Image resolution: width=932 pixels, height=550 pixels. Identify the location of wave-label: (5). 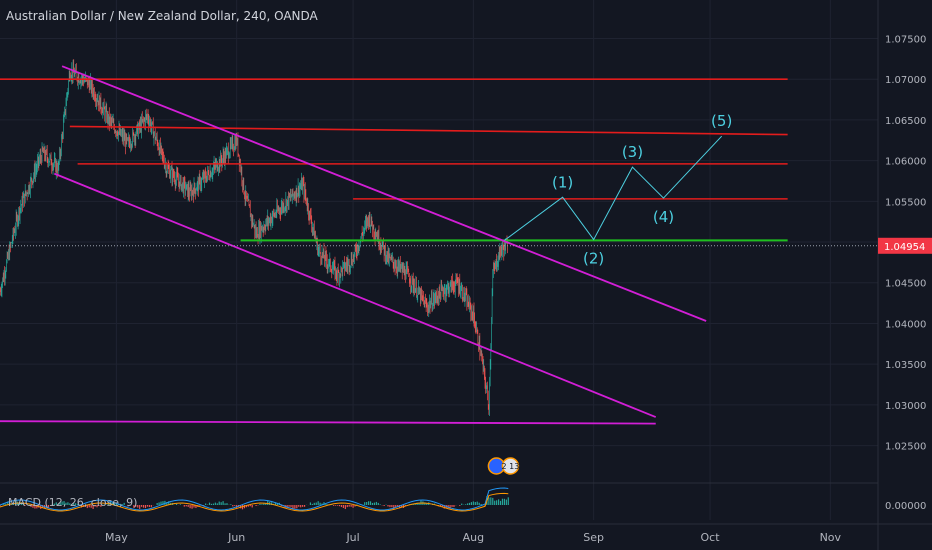
(721, 121).